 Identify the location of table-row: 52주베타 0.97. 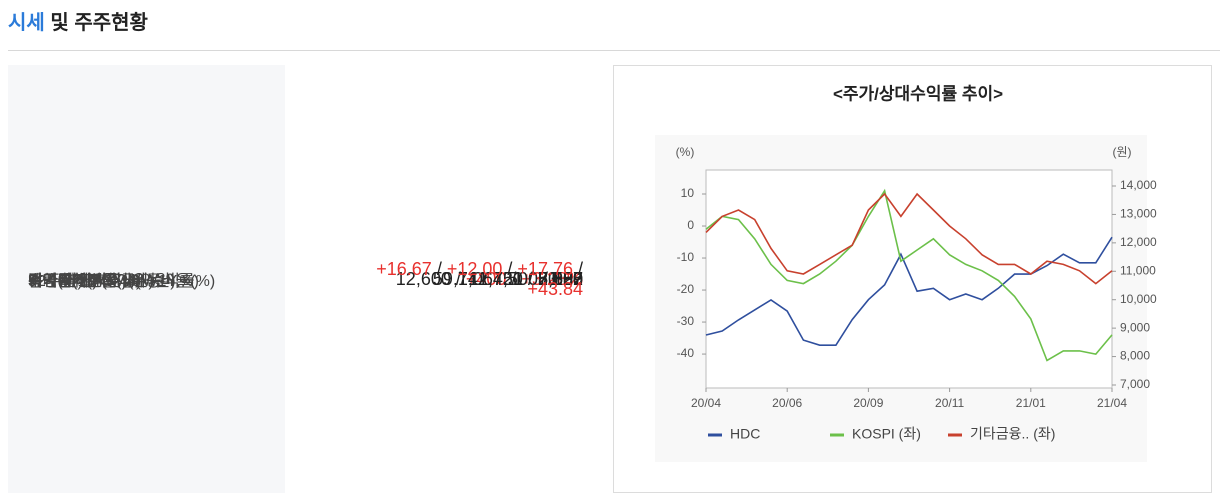
(304, 299).